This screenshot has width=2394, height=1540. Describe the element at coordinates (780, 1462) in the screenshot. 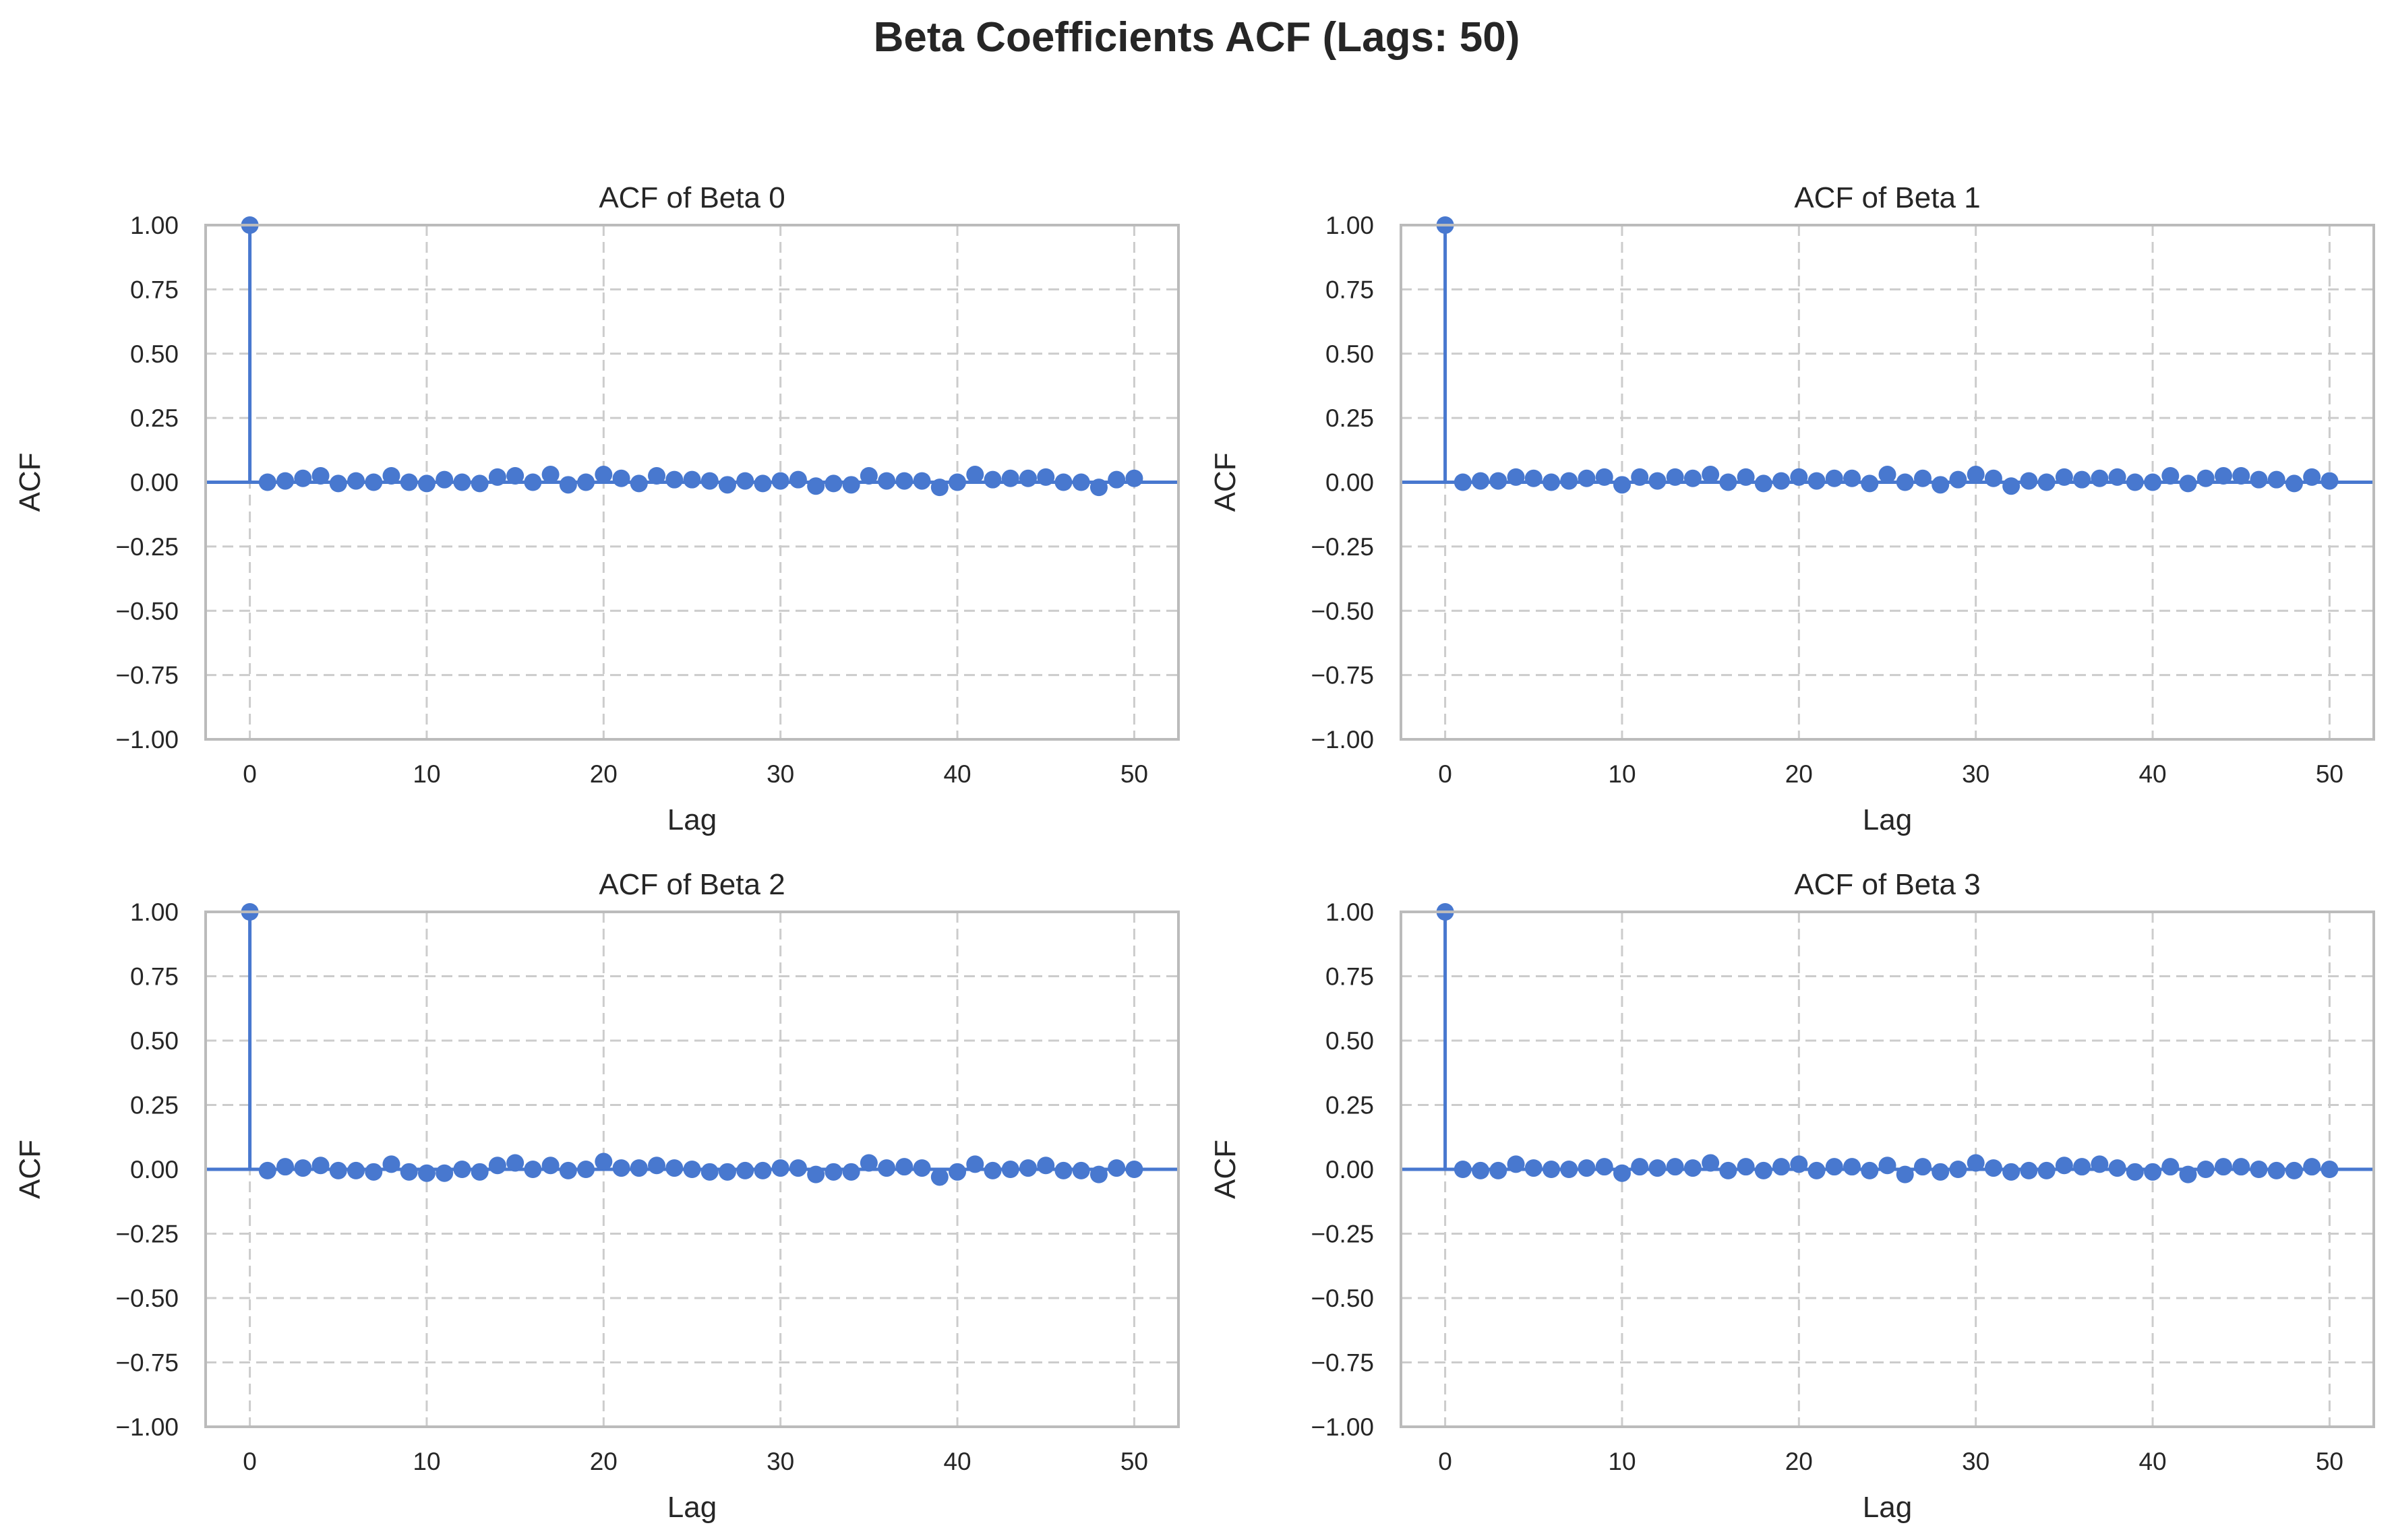

I see `x-tick-label: 30` at that location.